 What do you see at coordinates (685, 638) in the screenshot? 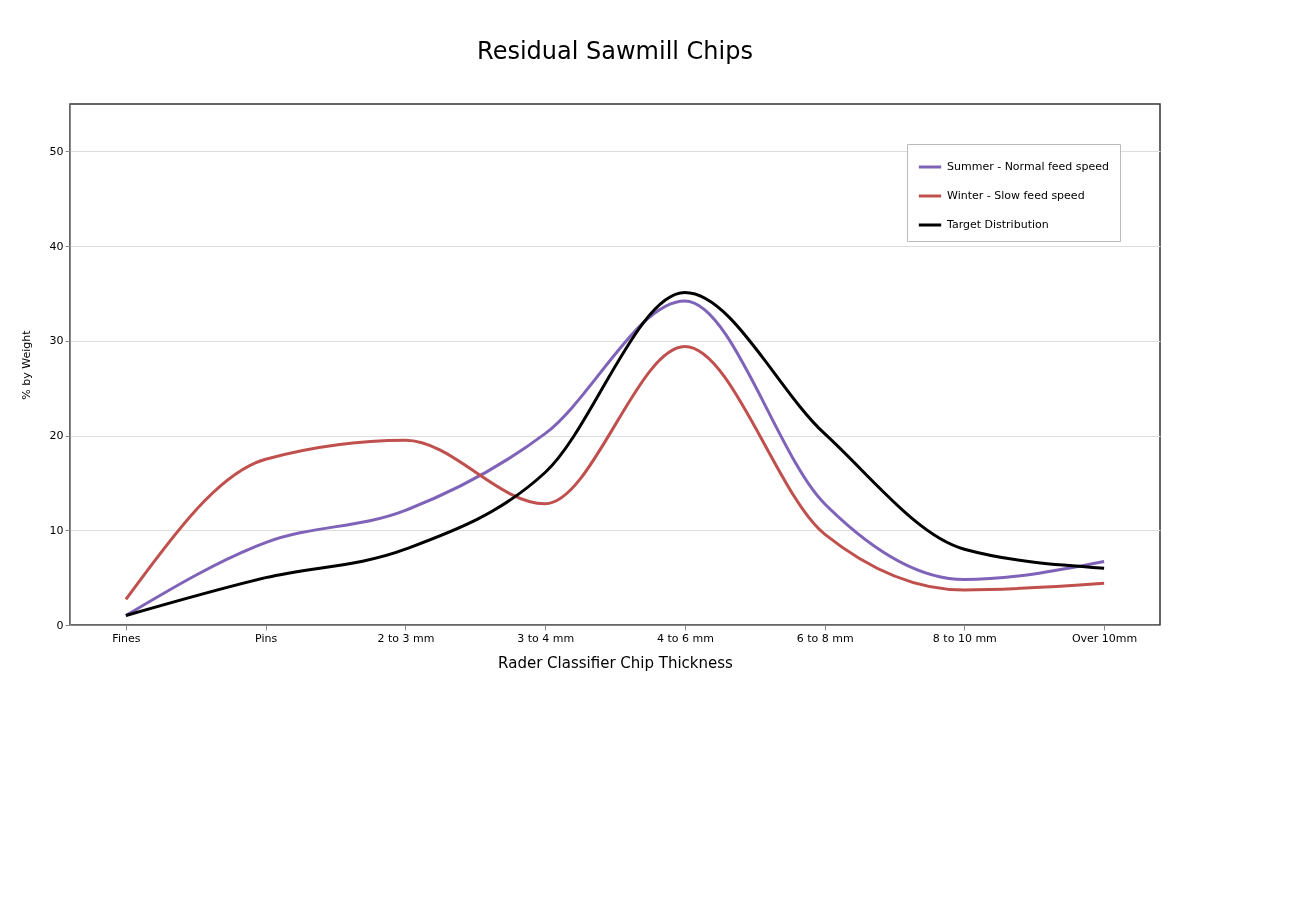
I see `x-tick-label: 4 to 6 mm` at bounding box center [685, 638].